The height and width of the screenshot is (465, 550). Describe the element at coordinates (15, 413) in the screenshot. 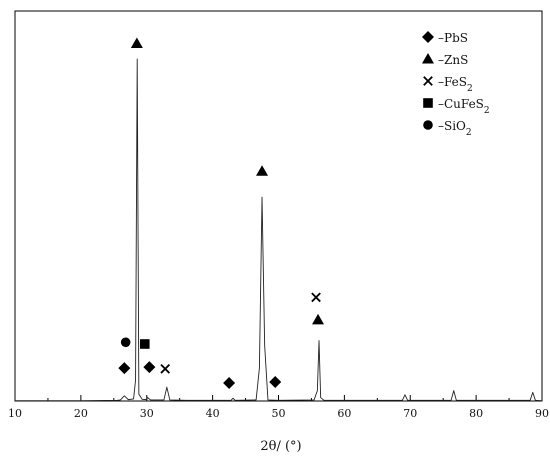

I see `x-tick-label: 10` at that location.